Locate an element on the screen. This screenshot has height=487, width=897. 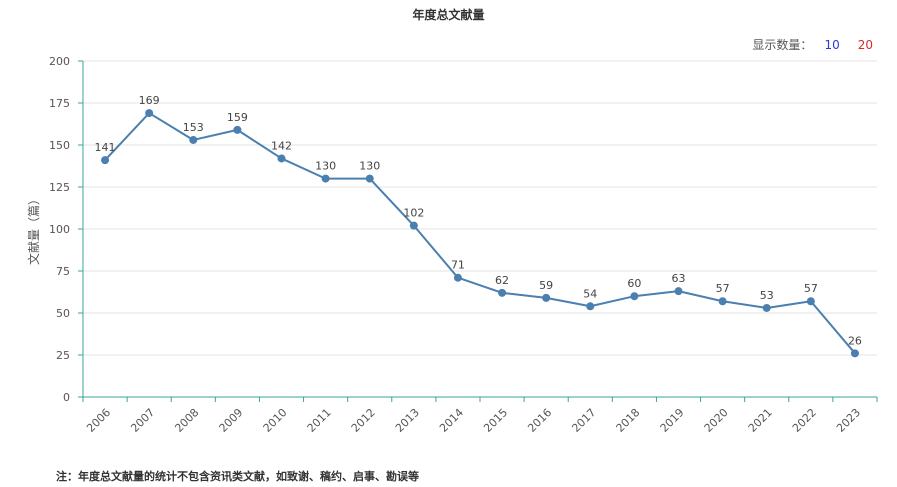
display-count-20-option: 20 is located at coordinates (865, 44).